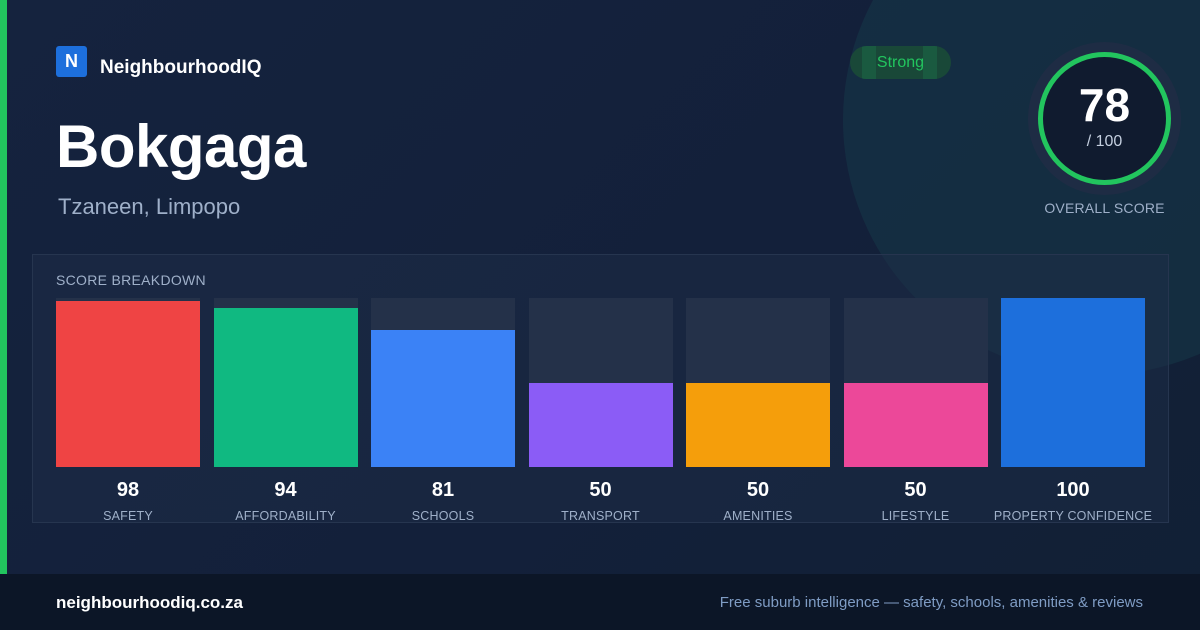  I want to click on bar-lifestyle: 50 LIFESTYLE, so click(915, 410).